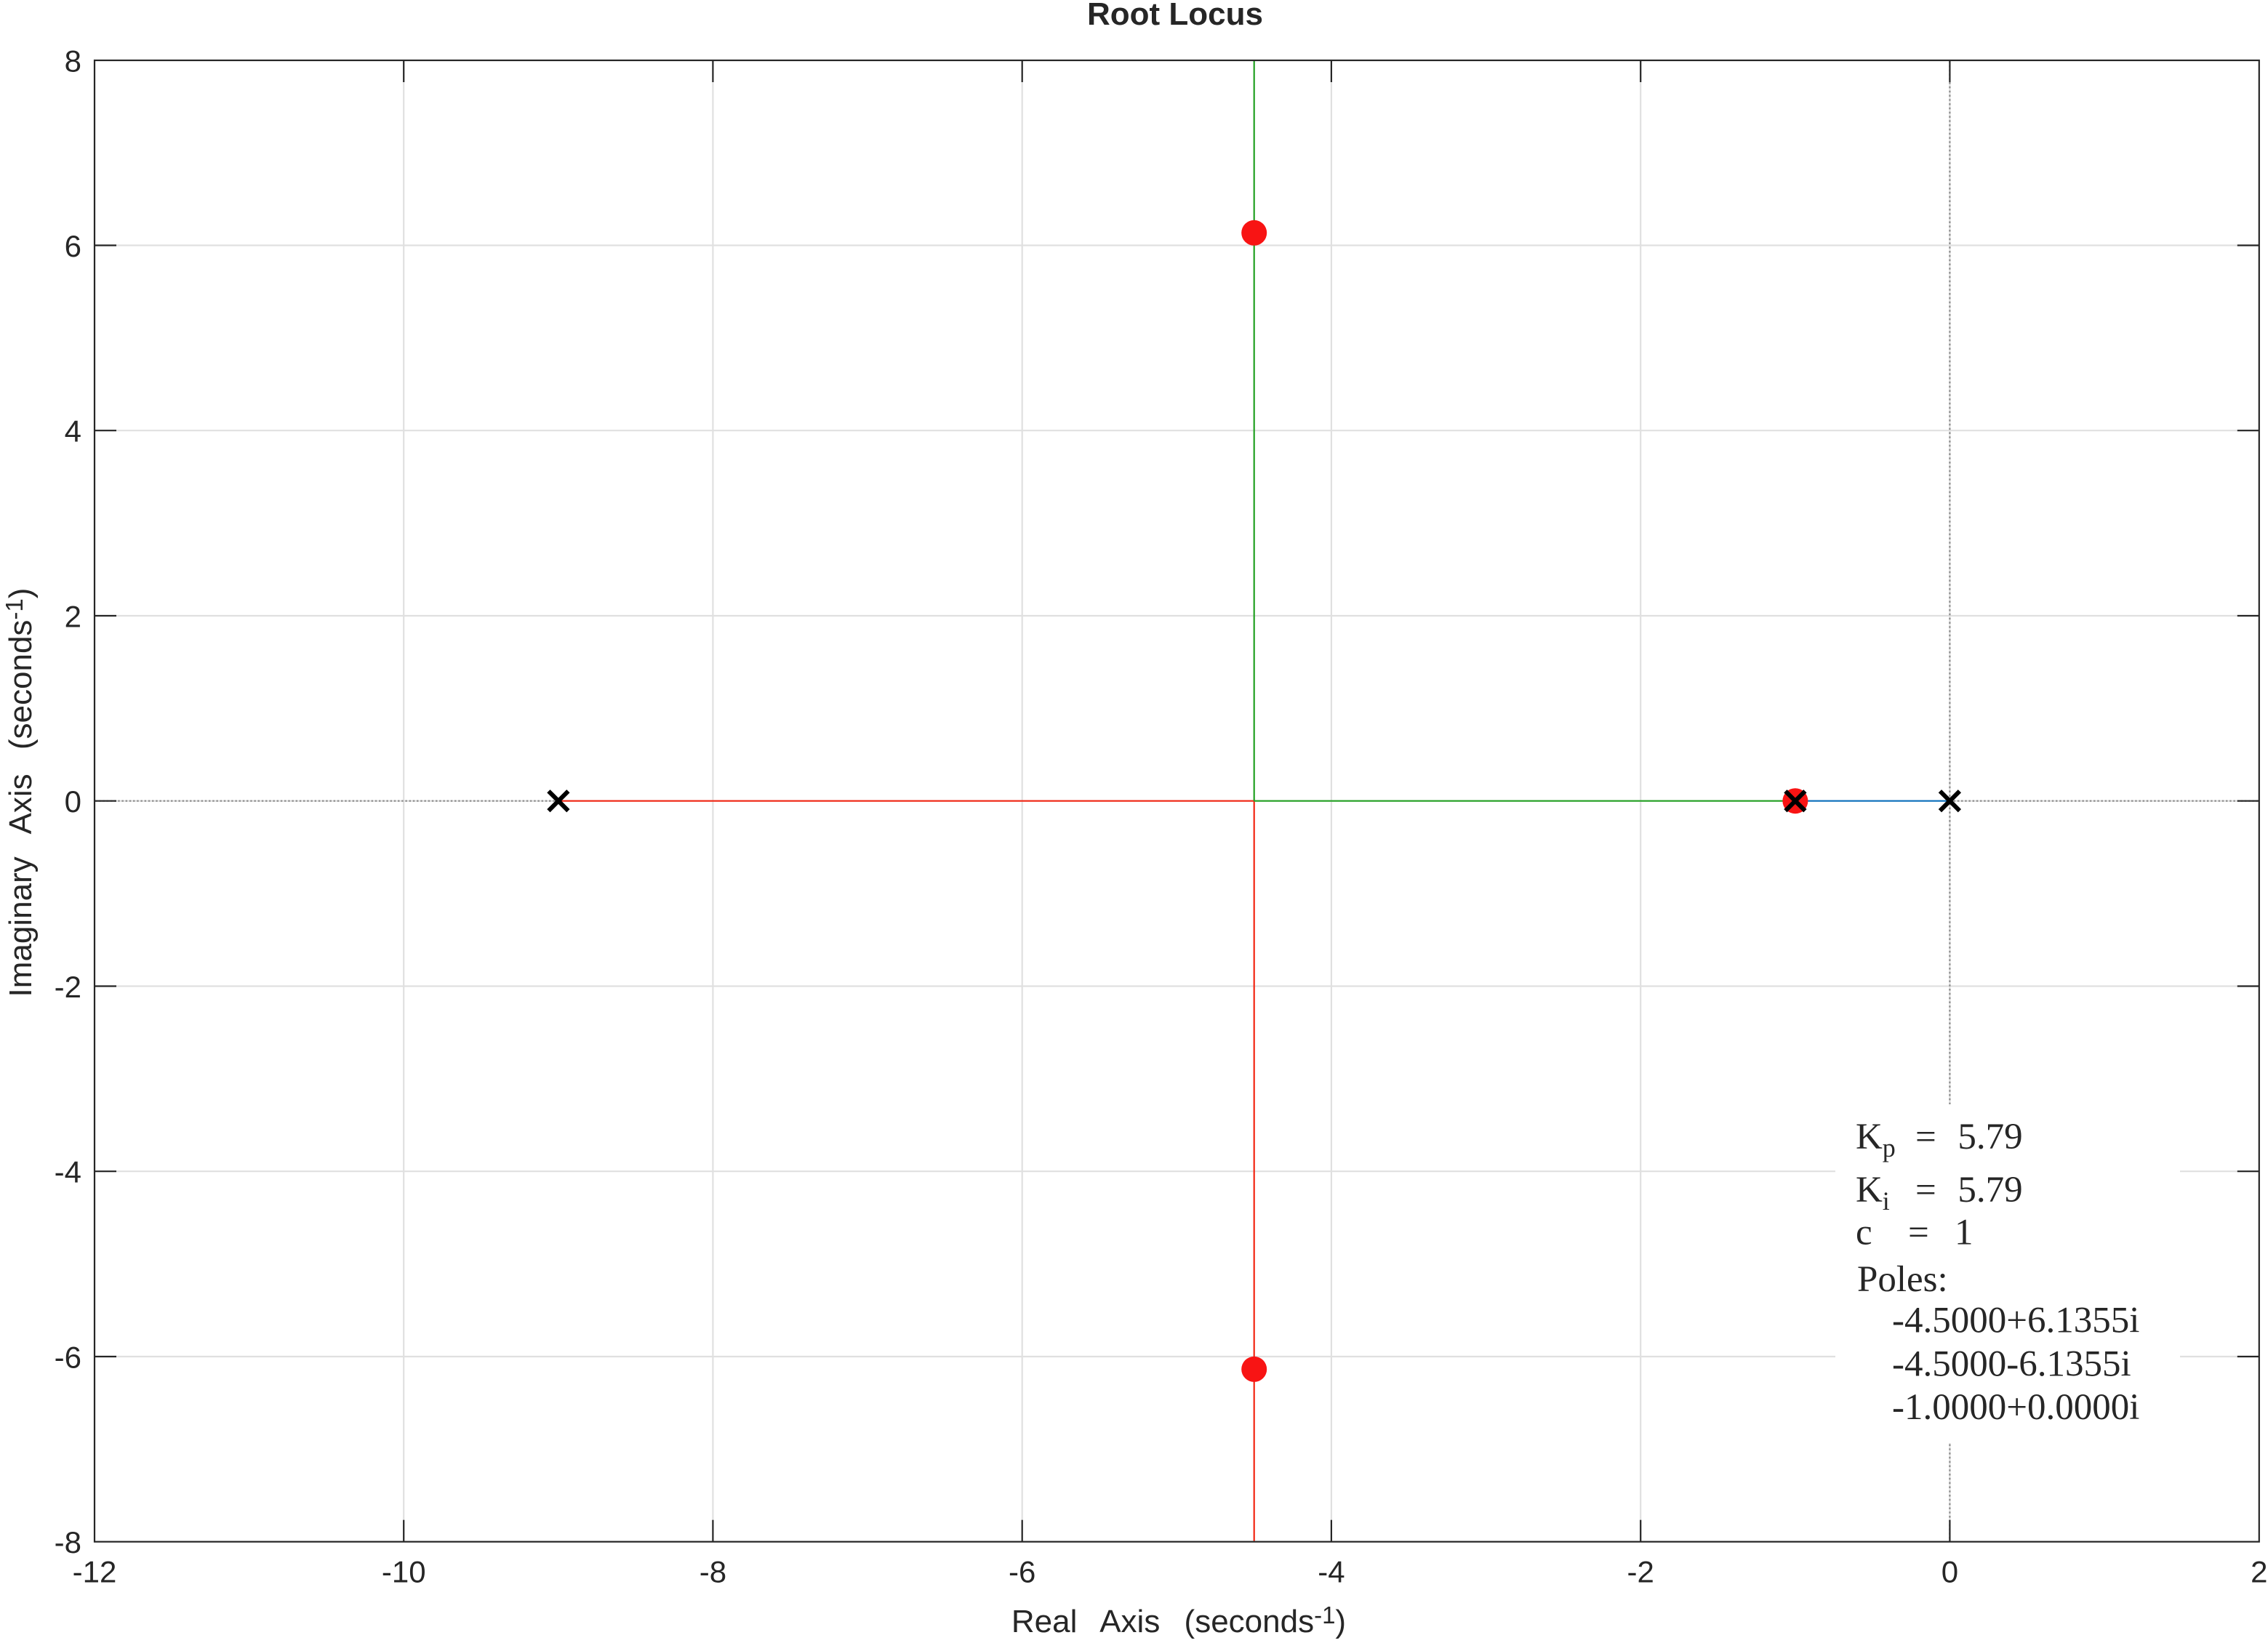 The image size is (2268, 1643). I want to click on svg-text: -1.0000+0.0000i, so click(2015, 1407).